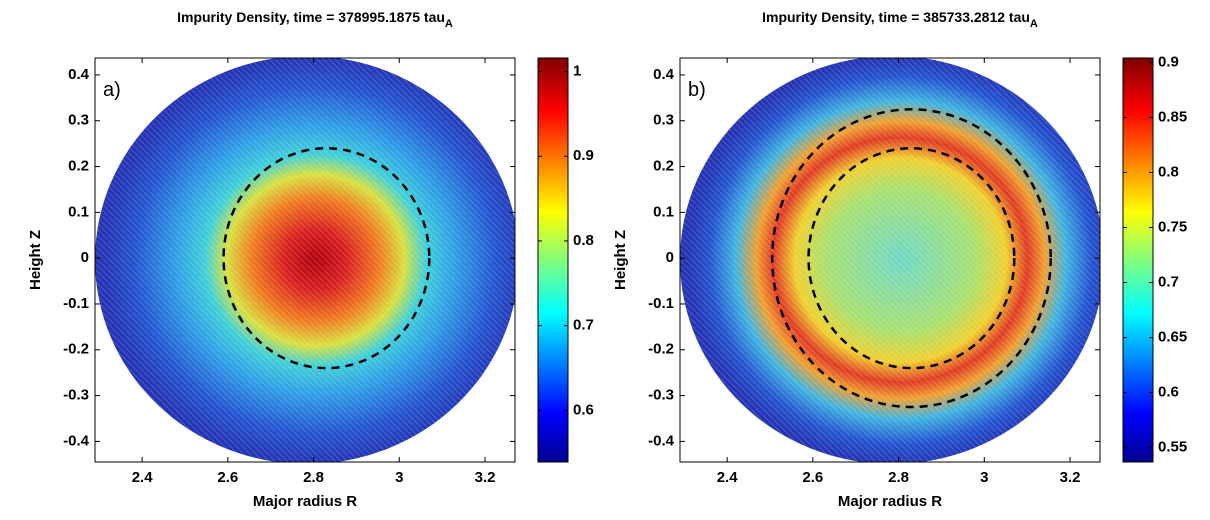 The height and width of the screenshot is (520, 1210). Describe the element at coordinates (697, 90) in the screenshot. I see `panel-label: b)` at that location.